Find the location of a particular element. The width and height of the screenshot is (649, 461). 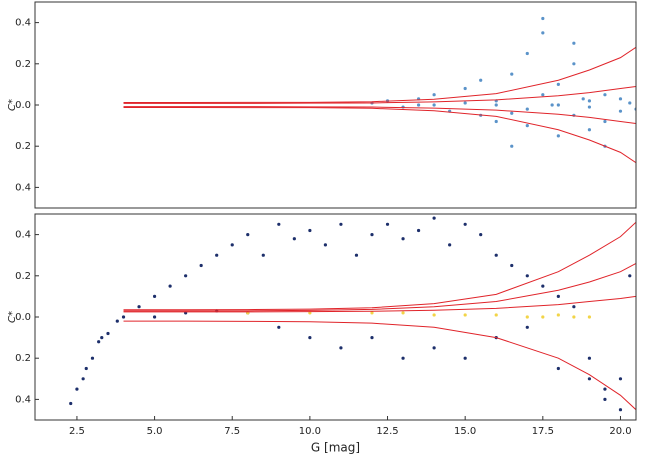

x-tick-label: 15.0 is located at coordinates (465, 431).